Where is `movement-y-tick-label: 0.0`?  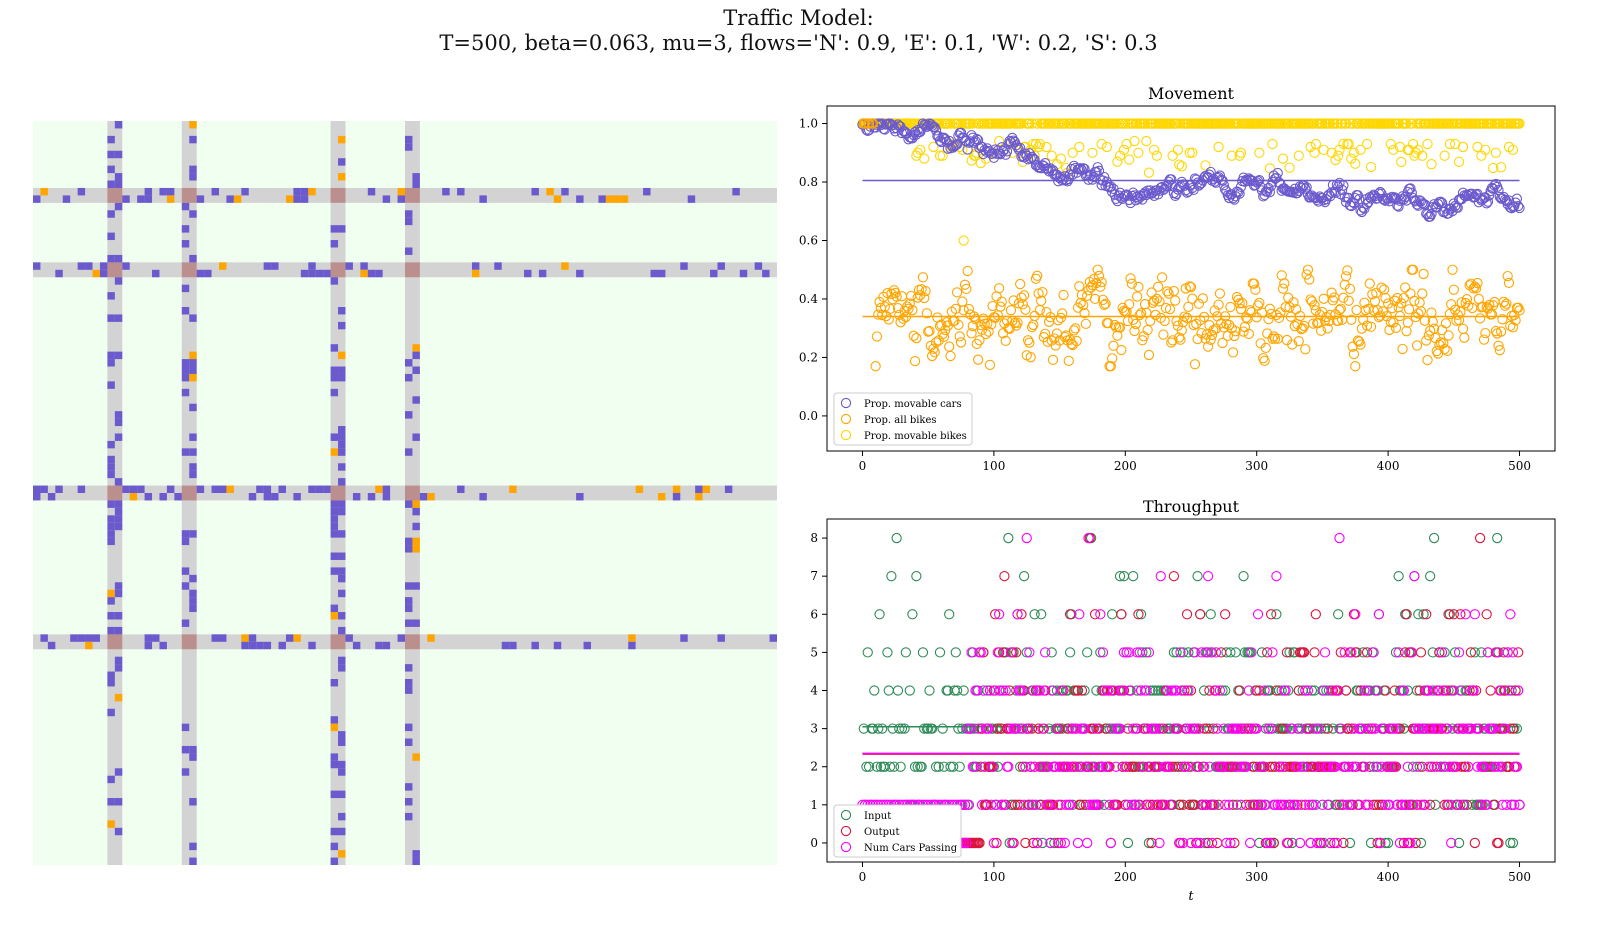 movement-y-tick-label: 0.0 is located at coordinates (808, 416).